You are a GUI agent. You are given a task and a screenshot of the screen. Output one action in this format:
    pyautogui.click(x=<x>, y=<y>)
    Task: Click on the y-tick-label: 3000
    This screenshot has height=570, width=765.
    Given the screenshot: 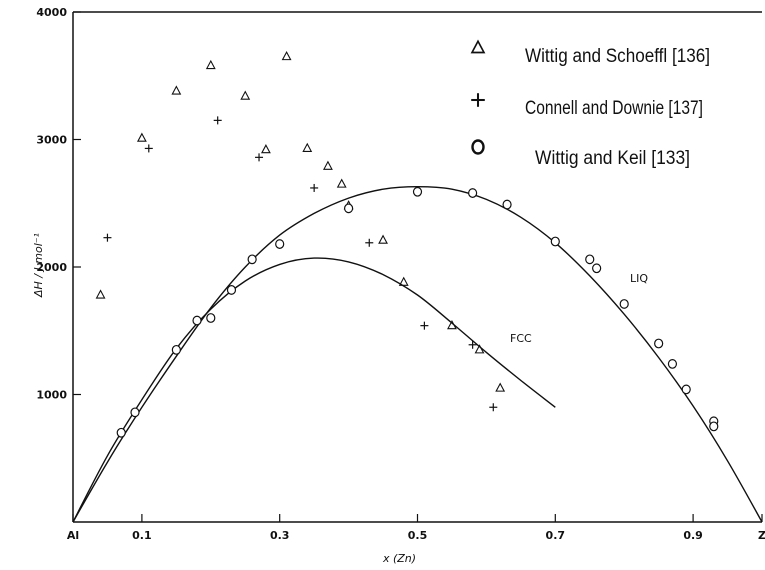 What is the action you would take?
    pyautogui.click(x=51, y=140)
    